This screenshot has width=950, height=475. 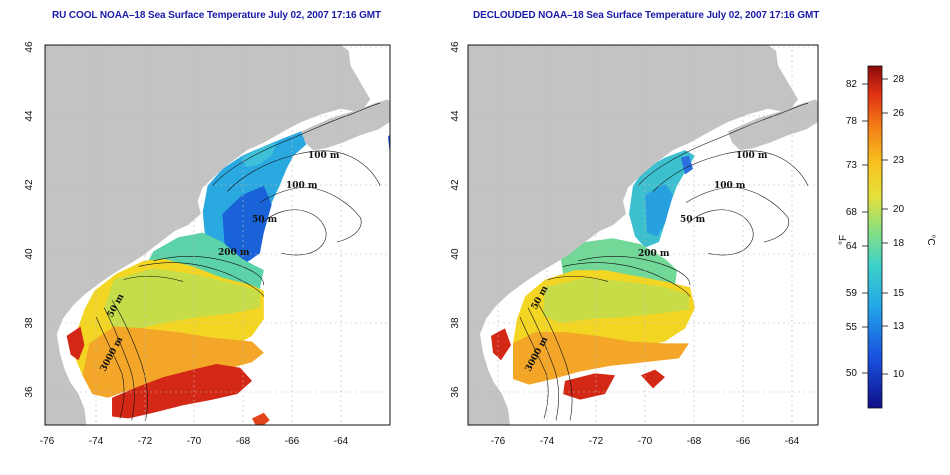 I want to click on c-tick: 13, so click(x=899, y=326).